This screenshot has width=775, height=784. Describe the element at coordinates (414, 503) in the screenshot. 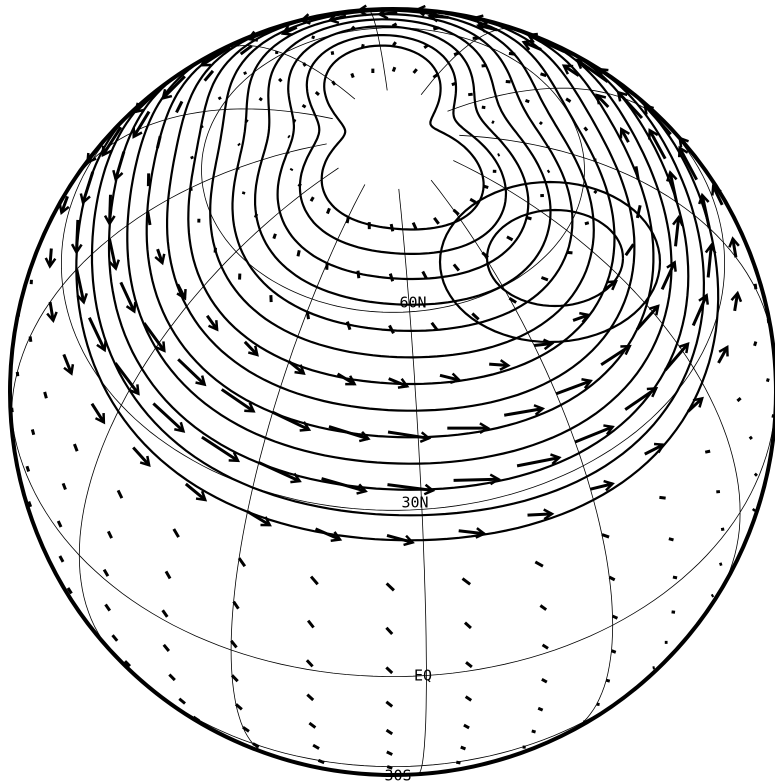

I see `latitude-label: 30N` at that location.